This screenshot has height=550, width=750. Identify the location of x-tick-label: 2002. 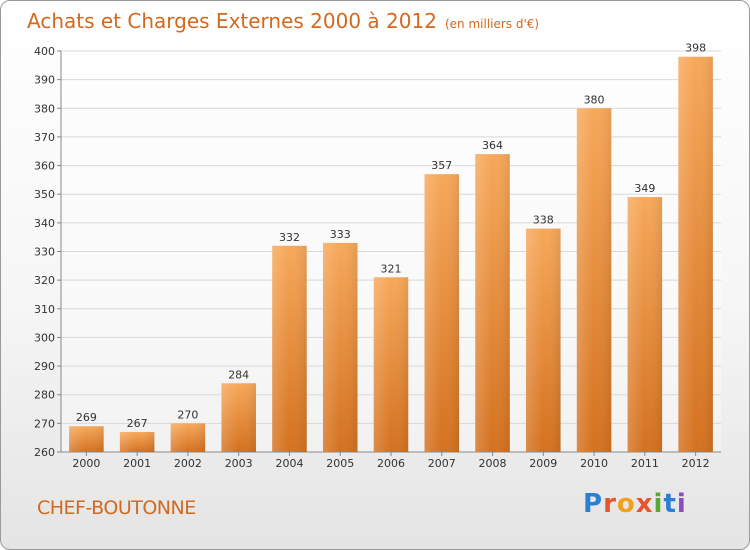
(188, 463).